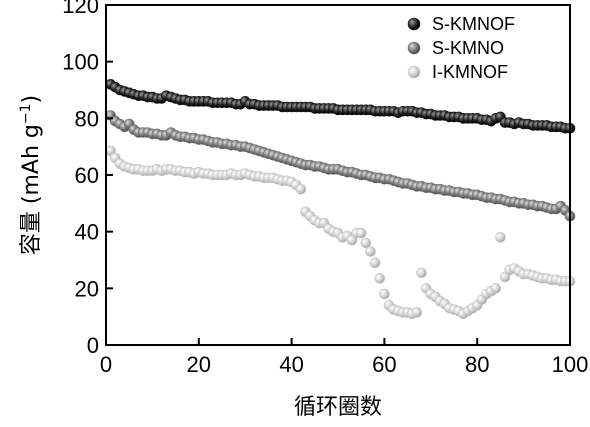  Describe the element at coordinates (570, 364) in the screenshot. I see `x-tick-label: 100` at that location.